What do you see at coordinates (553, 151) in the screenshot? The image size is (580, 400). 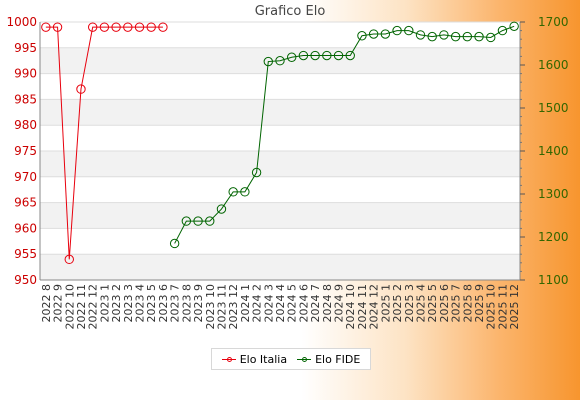 I see `right-tick-label: 1400` at bounding box center [553, 151].